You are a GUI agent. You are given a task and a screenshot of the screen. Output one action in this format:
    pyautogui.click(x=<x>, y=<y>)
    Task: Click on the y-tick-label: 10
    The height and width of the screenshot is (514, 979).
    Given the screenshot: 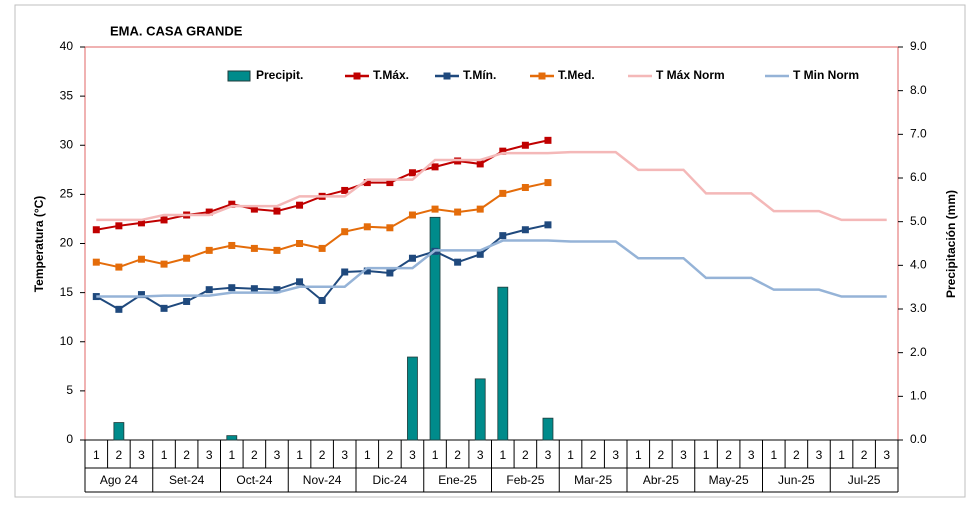 What is the action you would take?
    pyautogui.click(x=67, y=341)
    